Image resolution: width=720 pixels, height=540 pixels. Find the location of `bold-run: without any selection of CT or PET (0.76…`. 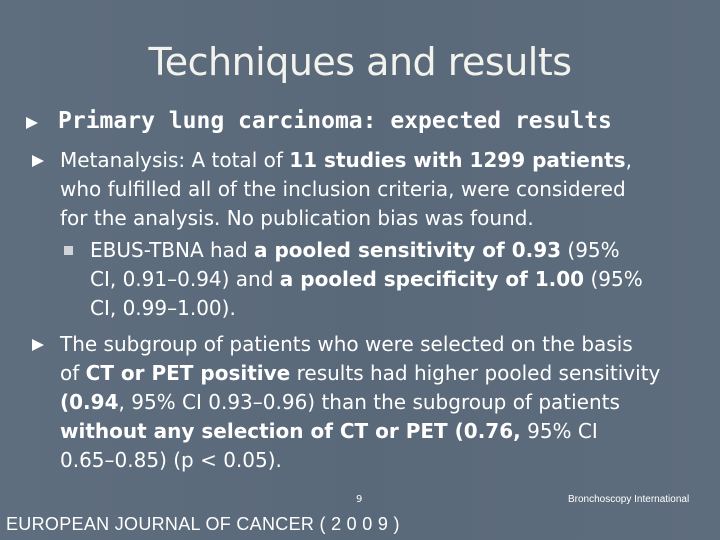

bold-run: without any selection of CT or PET (0.76… is located at coordinates (290, 431).